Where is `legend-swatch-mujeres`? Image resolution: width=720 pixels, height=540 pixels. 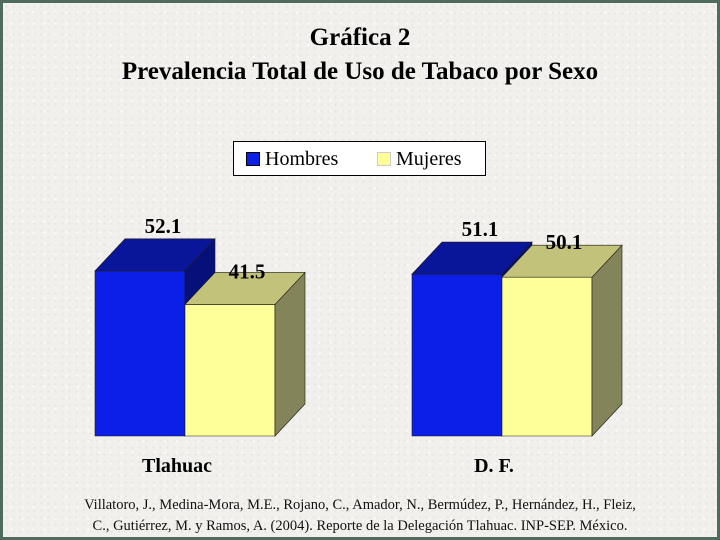 legend-swatch-mujeres is located at coordinates (384, 159).